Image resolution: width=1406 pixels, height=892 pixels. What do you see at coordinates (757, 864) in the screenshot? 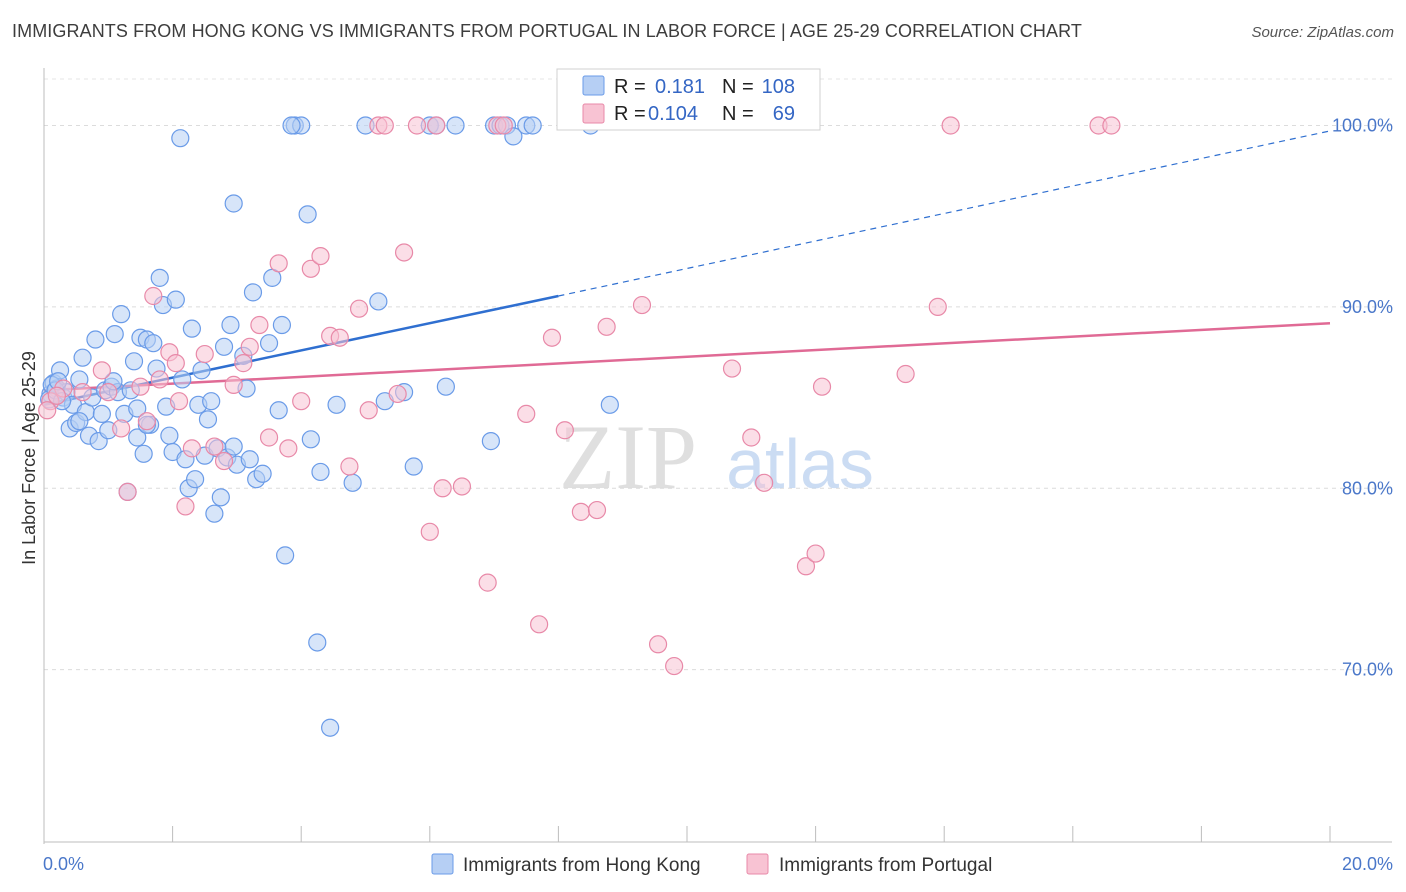
I see `legend-swatch-portugal` at bounding box center [757, 864].